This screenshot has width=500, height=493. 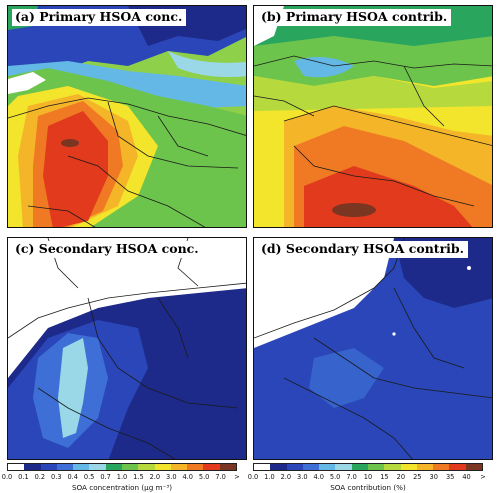 I want to click on colorbar-contribution-tick-label: 1.0, so click(x=269, y=477).